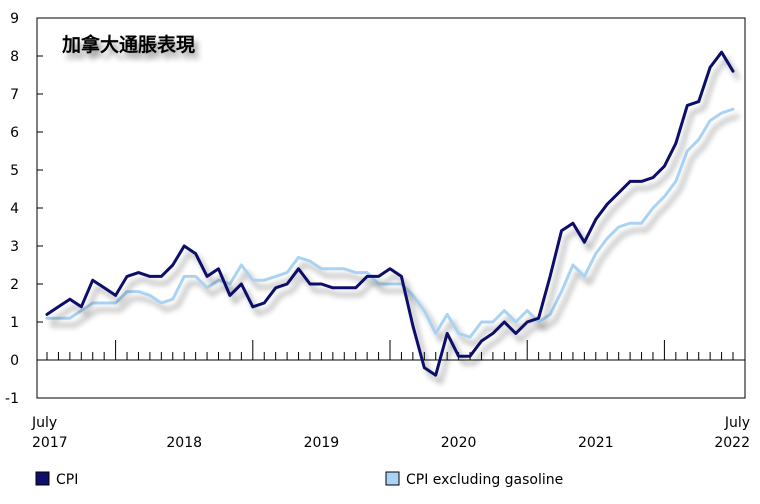 The width and height of the screenshot is (760, 504). What do you see at coordinates (184, 443) in the screenshot?
I see `x-tick-label: 2018` at bounding box center [184, 443].